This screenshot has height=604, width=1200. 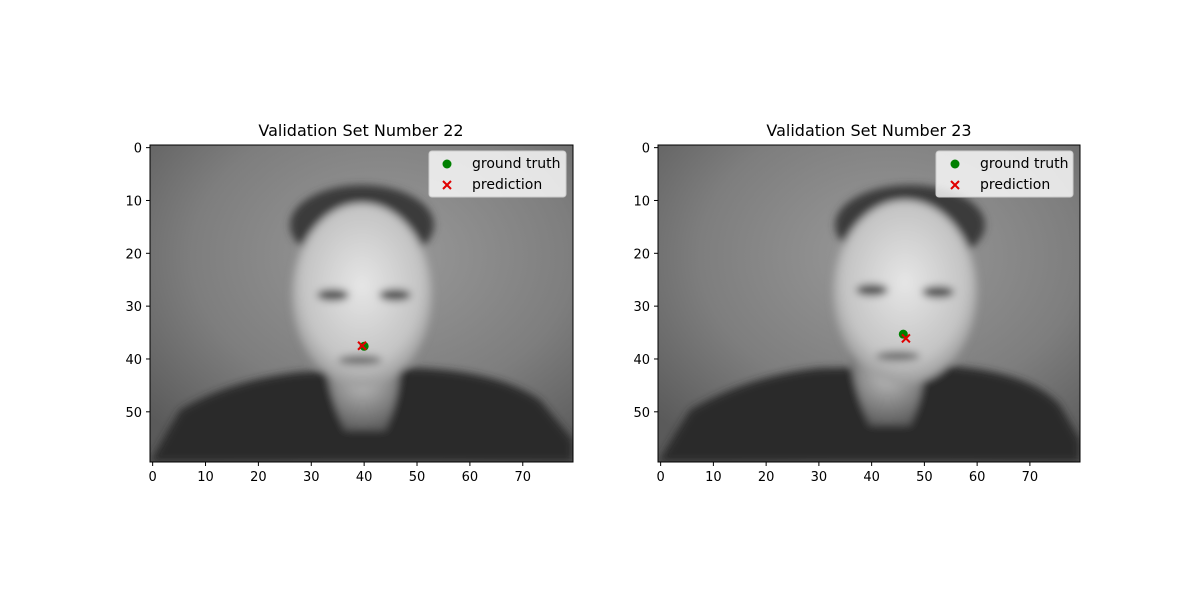 What do you see at coordinates (868, 130) in the screenshot?
I see `chart-title: Validation Set Number 23` at bounding box center [868, 130].